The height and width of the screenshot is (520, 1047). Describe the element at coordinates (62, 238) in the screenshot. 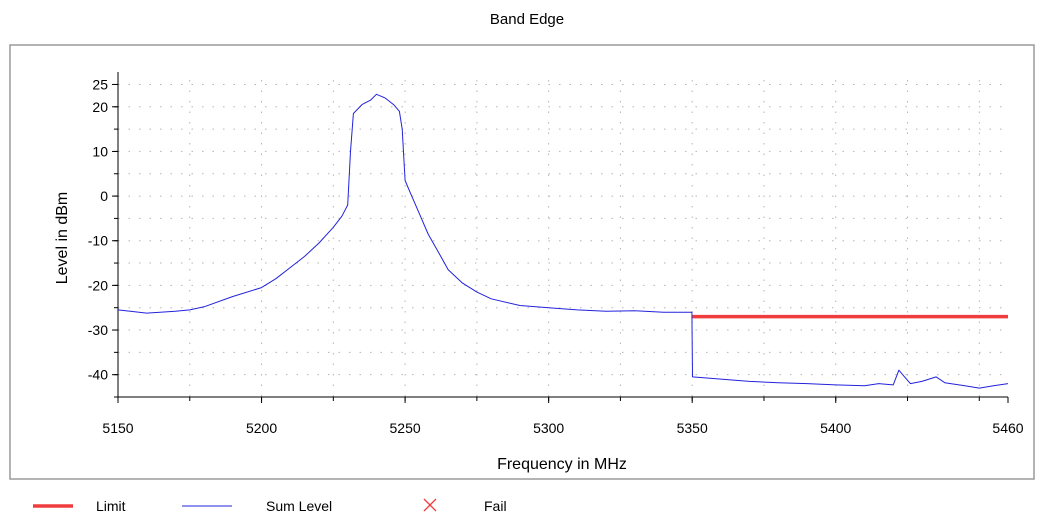

I see `y-axis-label: Level in dBm` at that location.